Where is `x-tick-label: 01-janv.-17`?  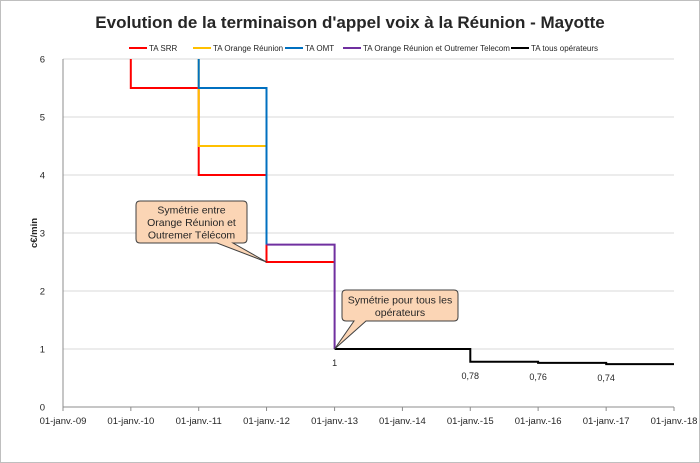
x-tick-label: 01-janv.-17 is located at coordinates (606, 421).